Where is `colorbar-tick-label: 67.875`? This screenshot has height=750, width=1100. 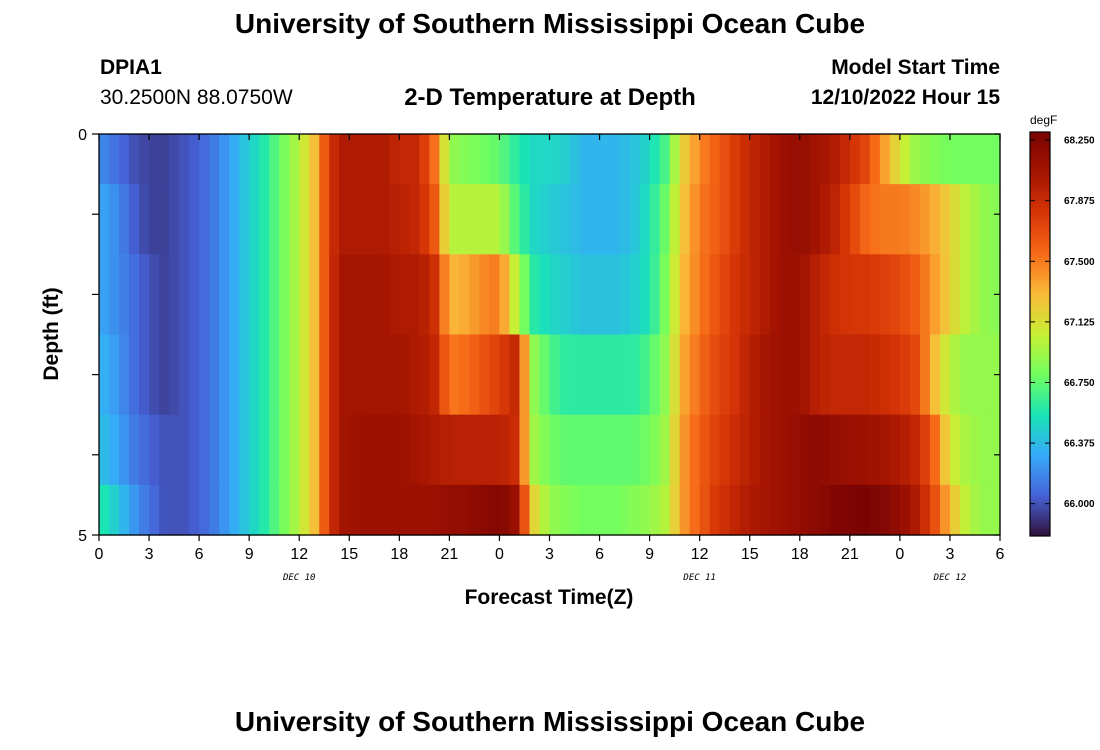 colorbar-tick-label: 67.875 is located at coordinates (1079, 201).